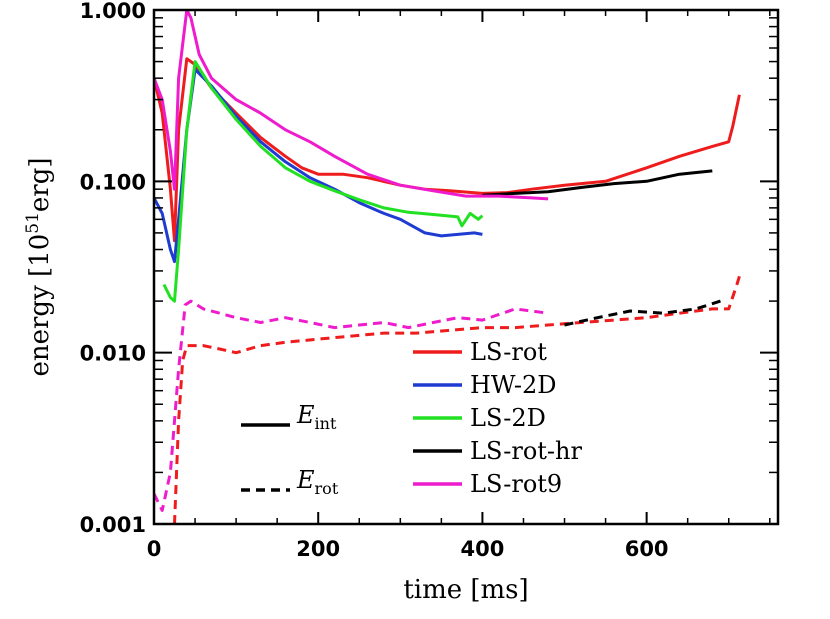  What do you see at coordinates (516, 484) in the screenshot?
I see `legend-label-ls-rot9: LS-rot9` at bounding box center [516, 484].